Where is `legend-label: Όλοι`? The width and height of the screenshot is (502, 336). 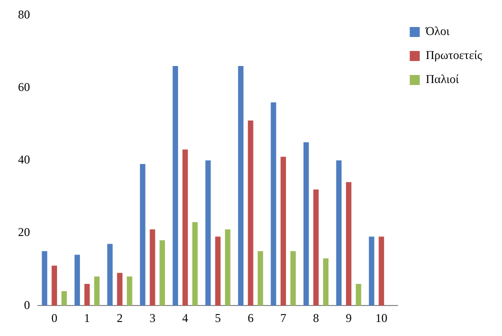
legend-label: Όλοι is located at coordinates (437, 31).